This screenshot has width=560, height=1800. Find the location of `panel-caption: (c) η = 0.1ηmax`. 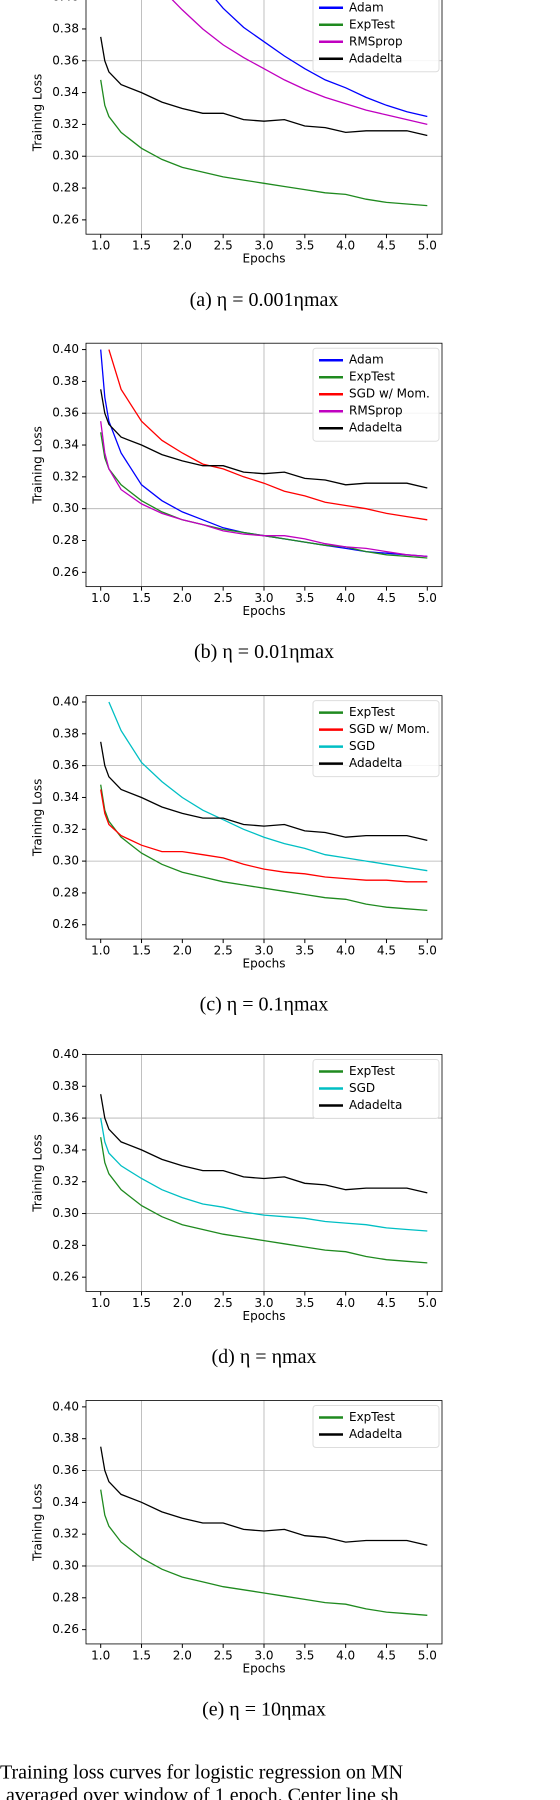

panel-caption: (c) η = 0.1ηmax is located at coordinates (264, 1005).